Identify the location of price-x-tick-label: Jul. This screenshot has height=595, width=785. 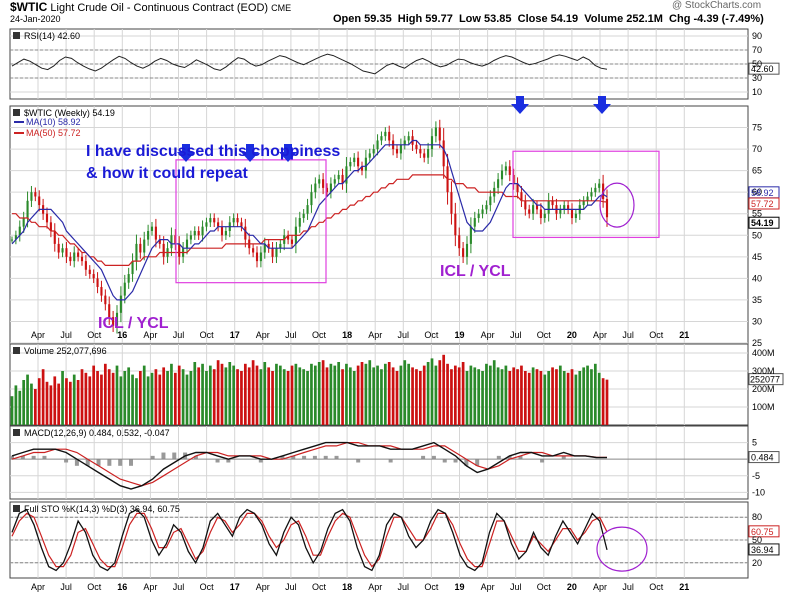
(516, 335).